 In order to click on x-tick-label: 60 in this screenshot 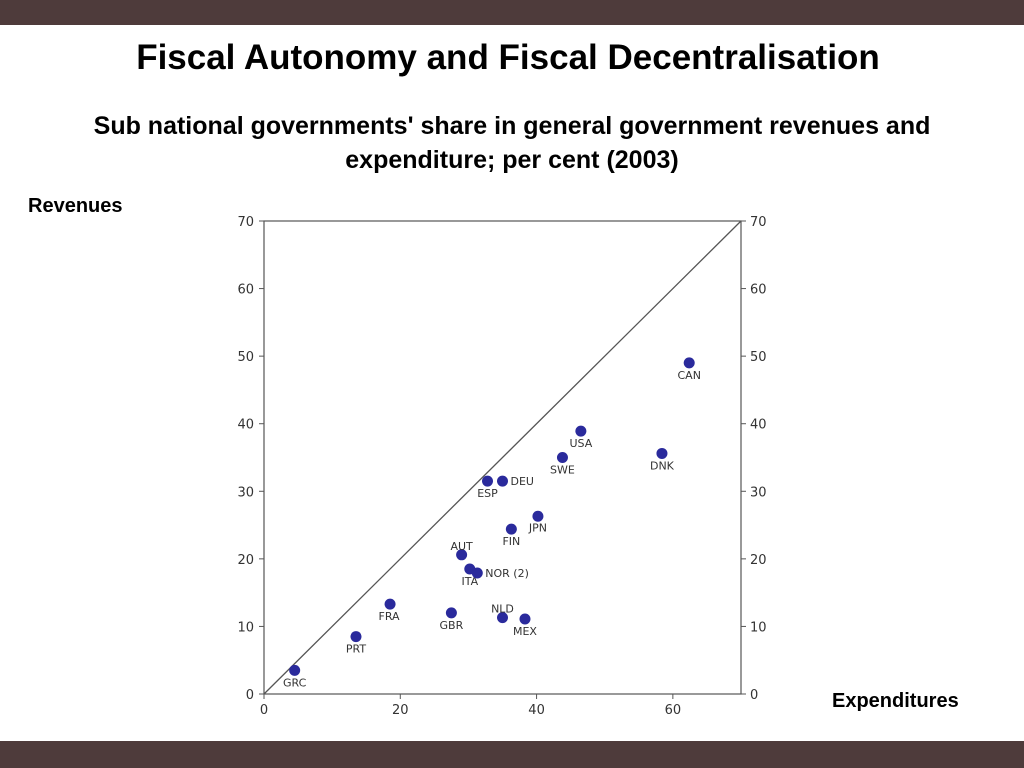, I will do `click(673, 710)`.